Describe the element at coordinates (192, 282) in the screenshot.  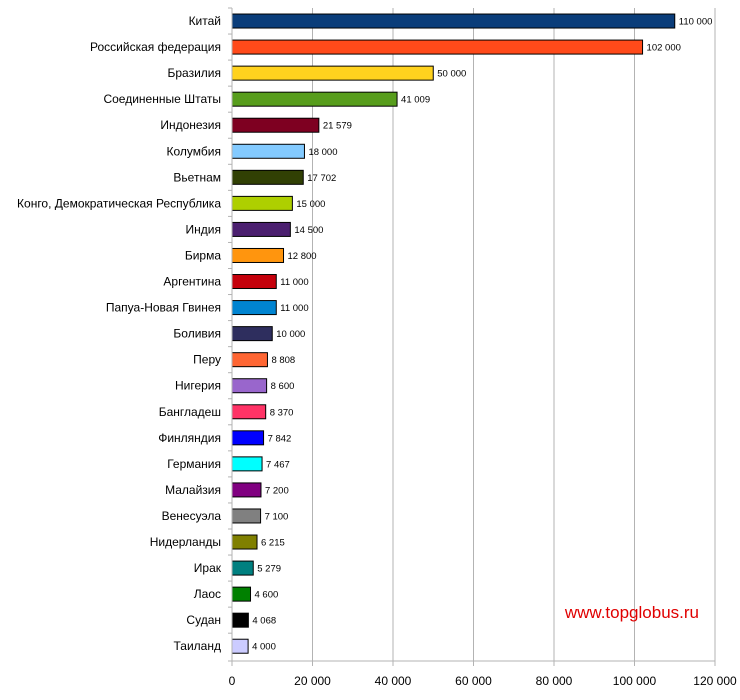
I see `category-label: Аргентина` at that location.